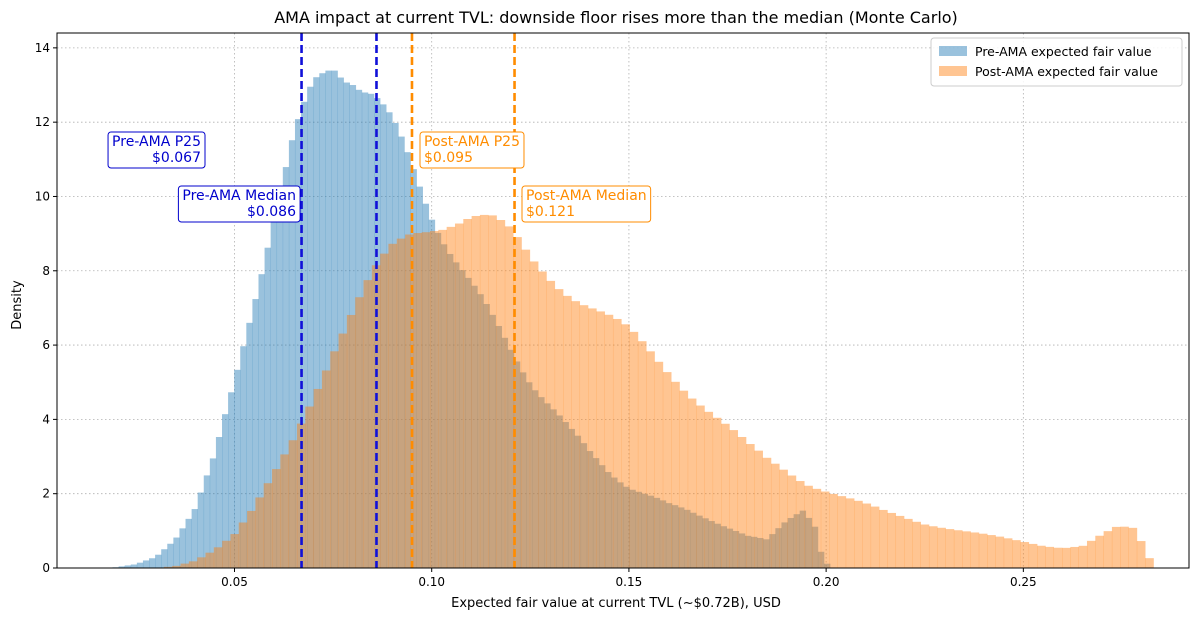  I want to click on legend-entry: Pre-AMA expected fair value, so click(1063, 51).